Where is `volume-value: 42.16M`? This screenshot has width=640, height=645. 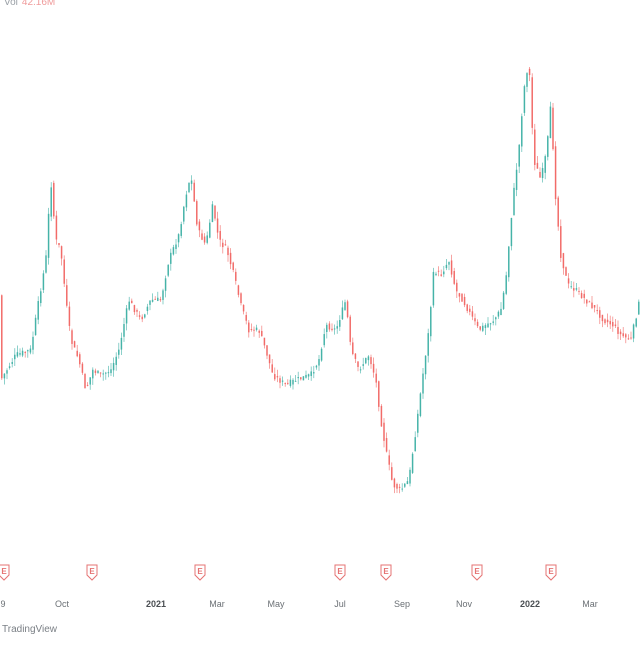 volume-value: 42.16M is located at coordinates (38, 4).